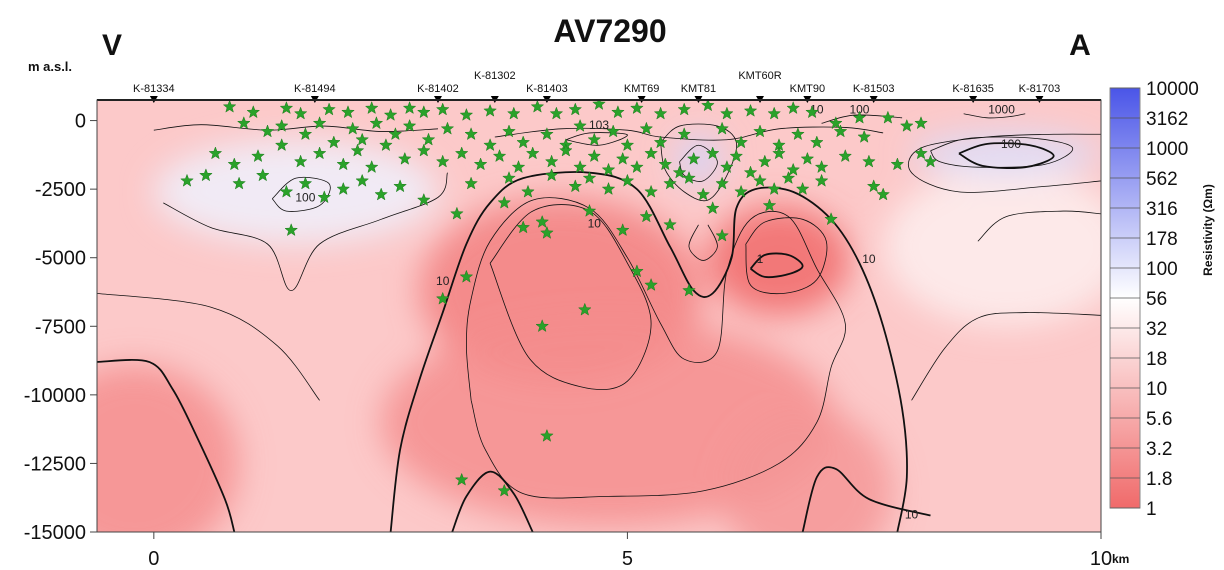  Describe the element at coordinates (1156, 389) in the screenshot. I see `colorbar-tick-label: 10` at that location.